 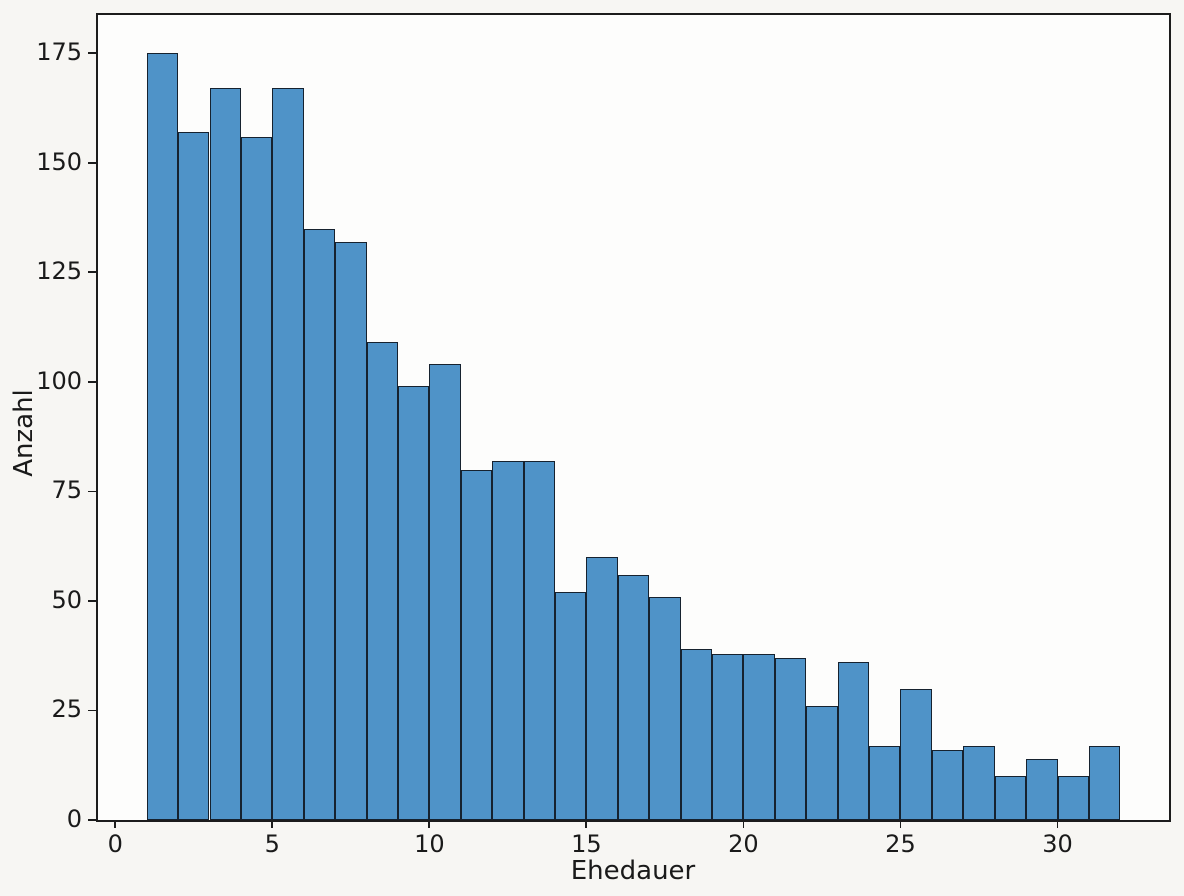 What do you see at coordinates (59, 161) in the screenshot?
I see `y-tick-label: 150` at bounding box center [59, 161].